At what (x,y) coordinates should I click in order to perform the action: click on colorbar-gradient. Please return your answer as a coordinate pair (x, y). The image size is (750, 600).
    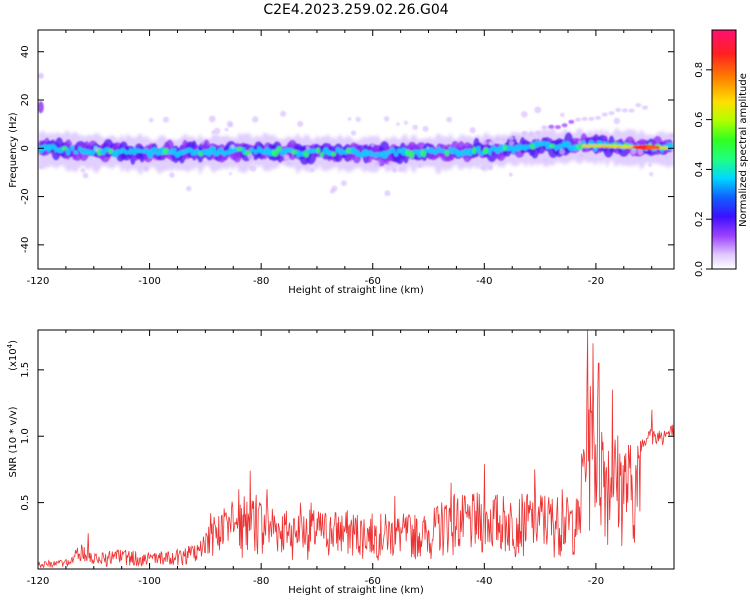
    Looking at the image, I should click on (724, 149).